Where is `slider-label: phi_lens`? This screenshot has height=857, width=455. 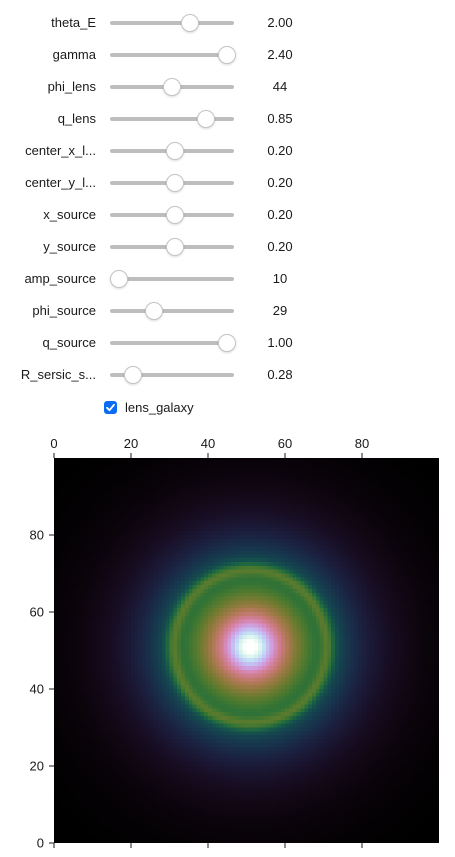
slider-label: phi_lens is located at coordinates (71, 86).